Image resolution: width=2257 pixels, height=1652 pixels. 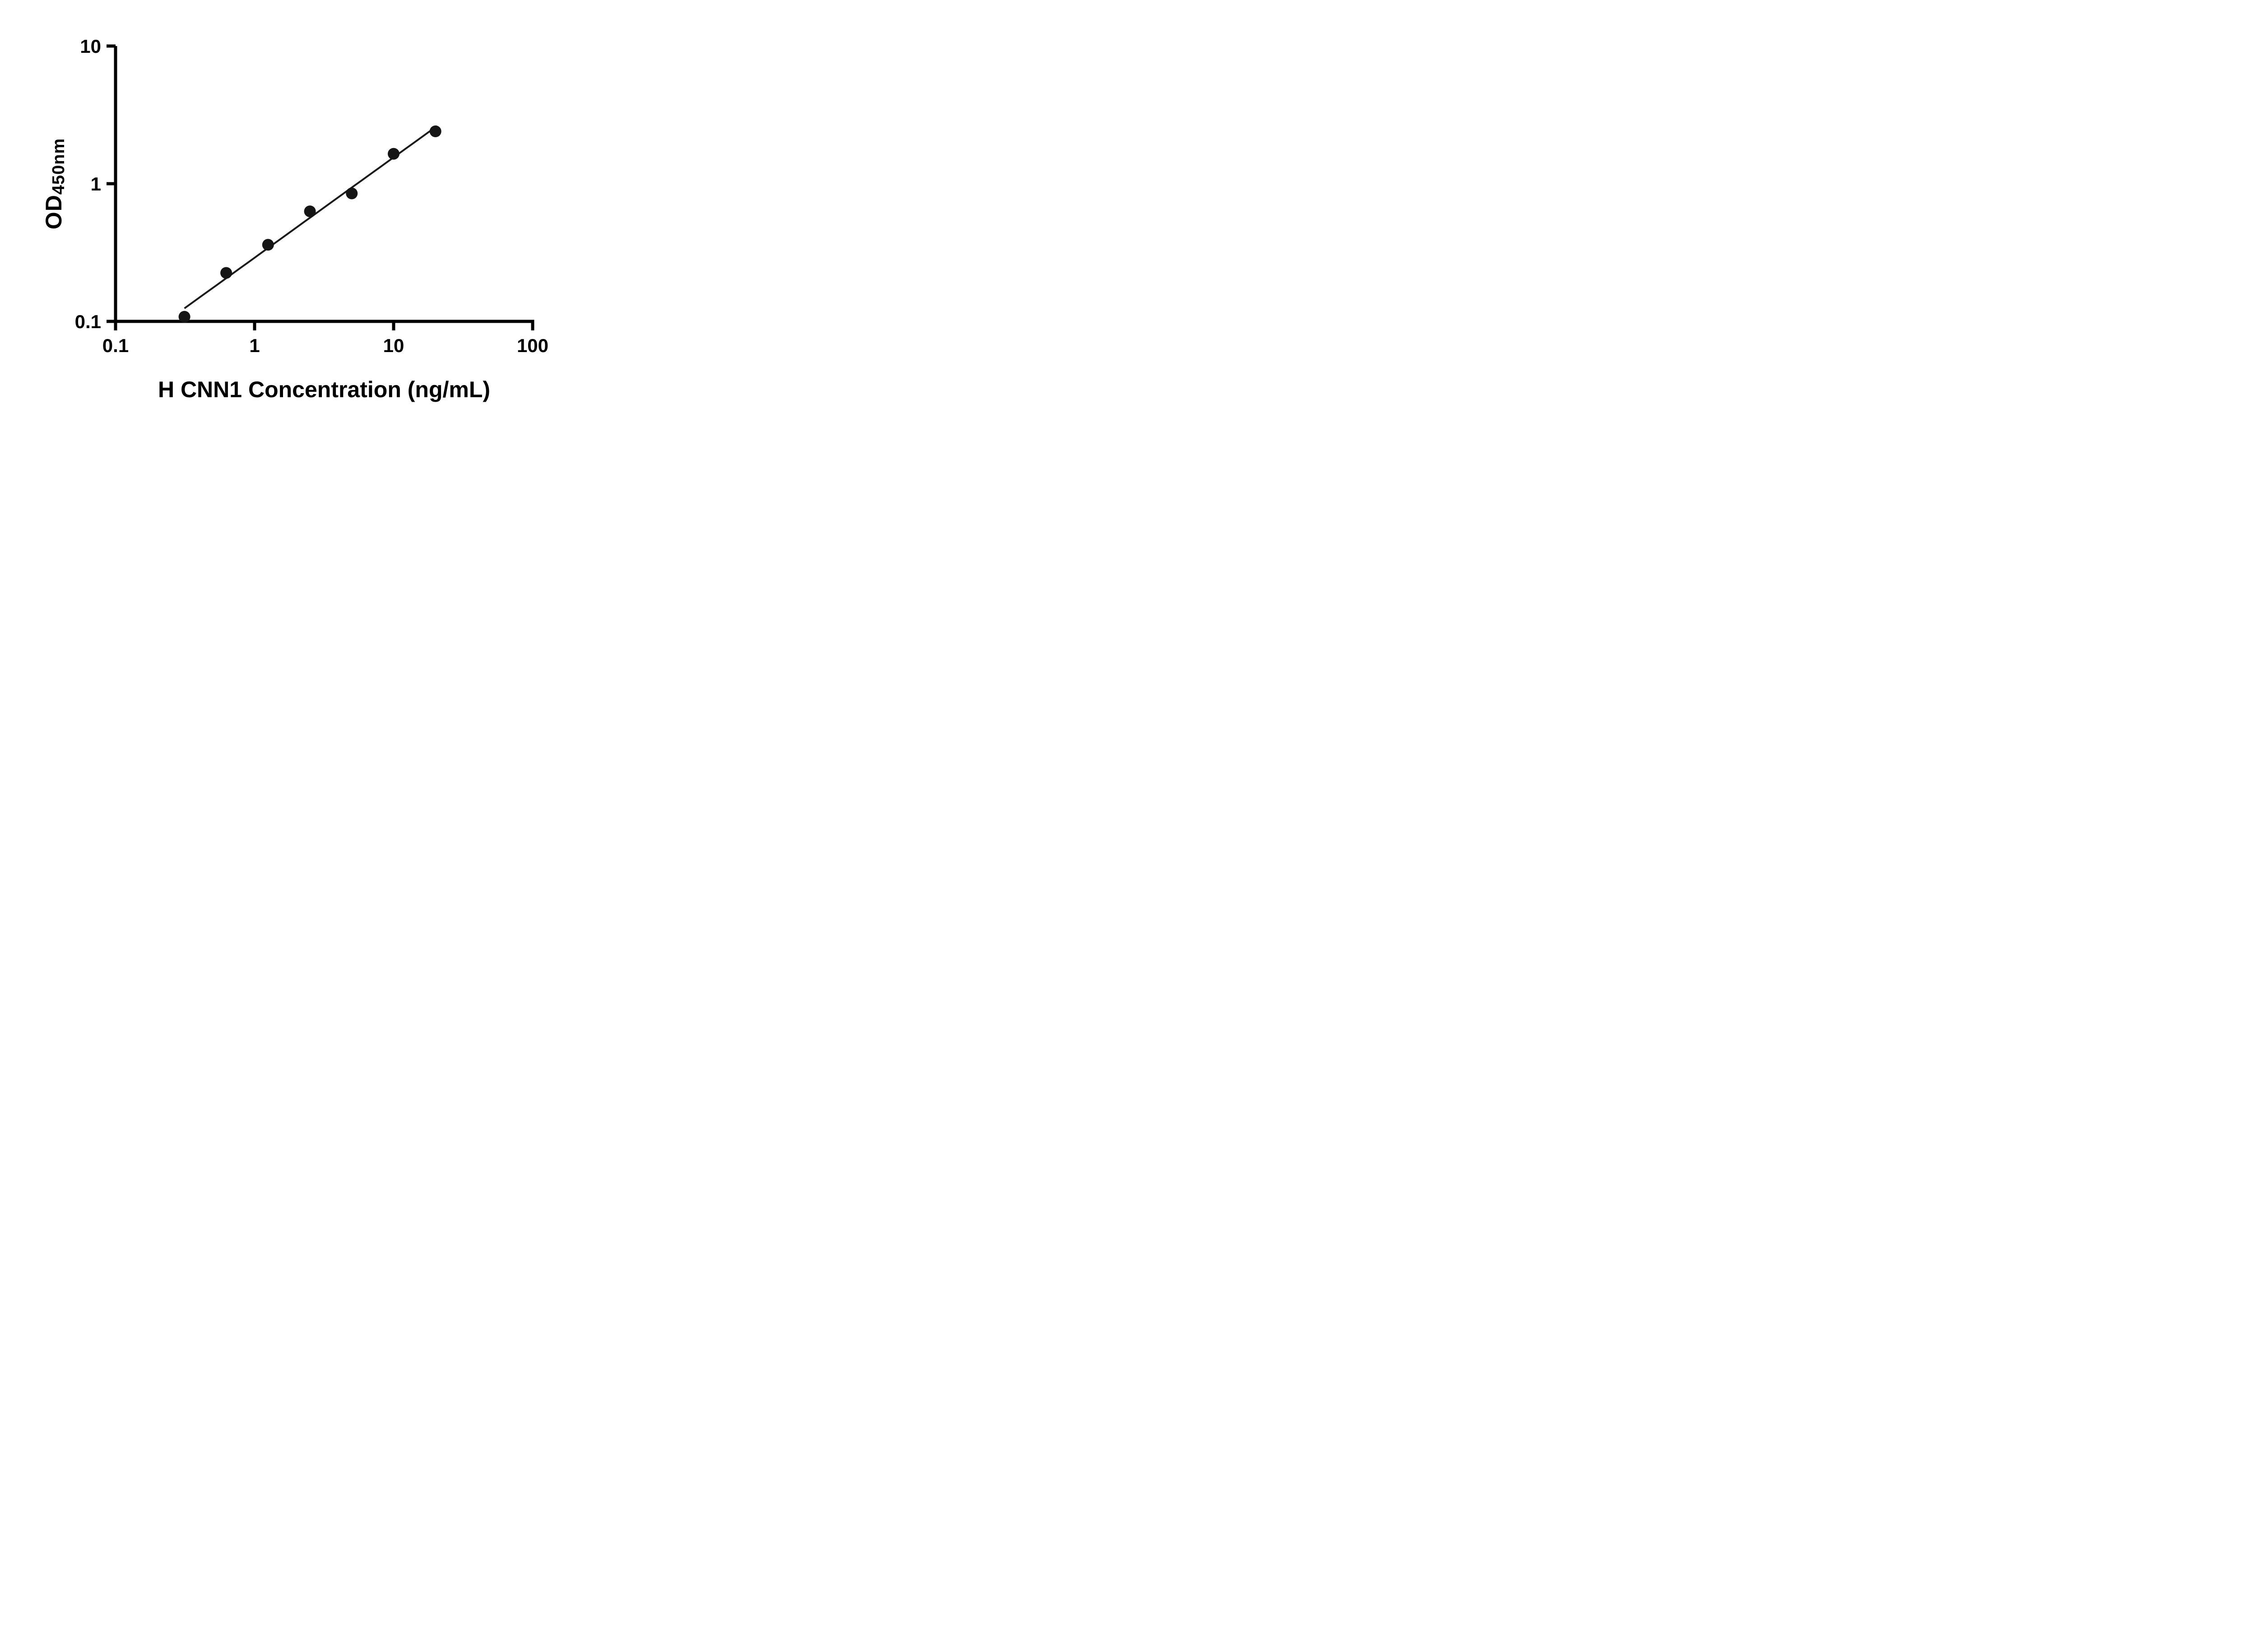 What do you see at coordinates (255, 345) in the screenshot?
I see `x-tick-label: 1` at bounding box center [255, 345].